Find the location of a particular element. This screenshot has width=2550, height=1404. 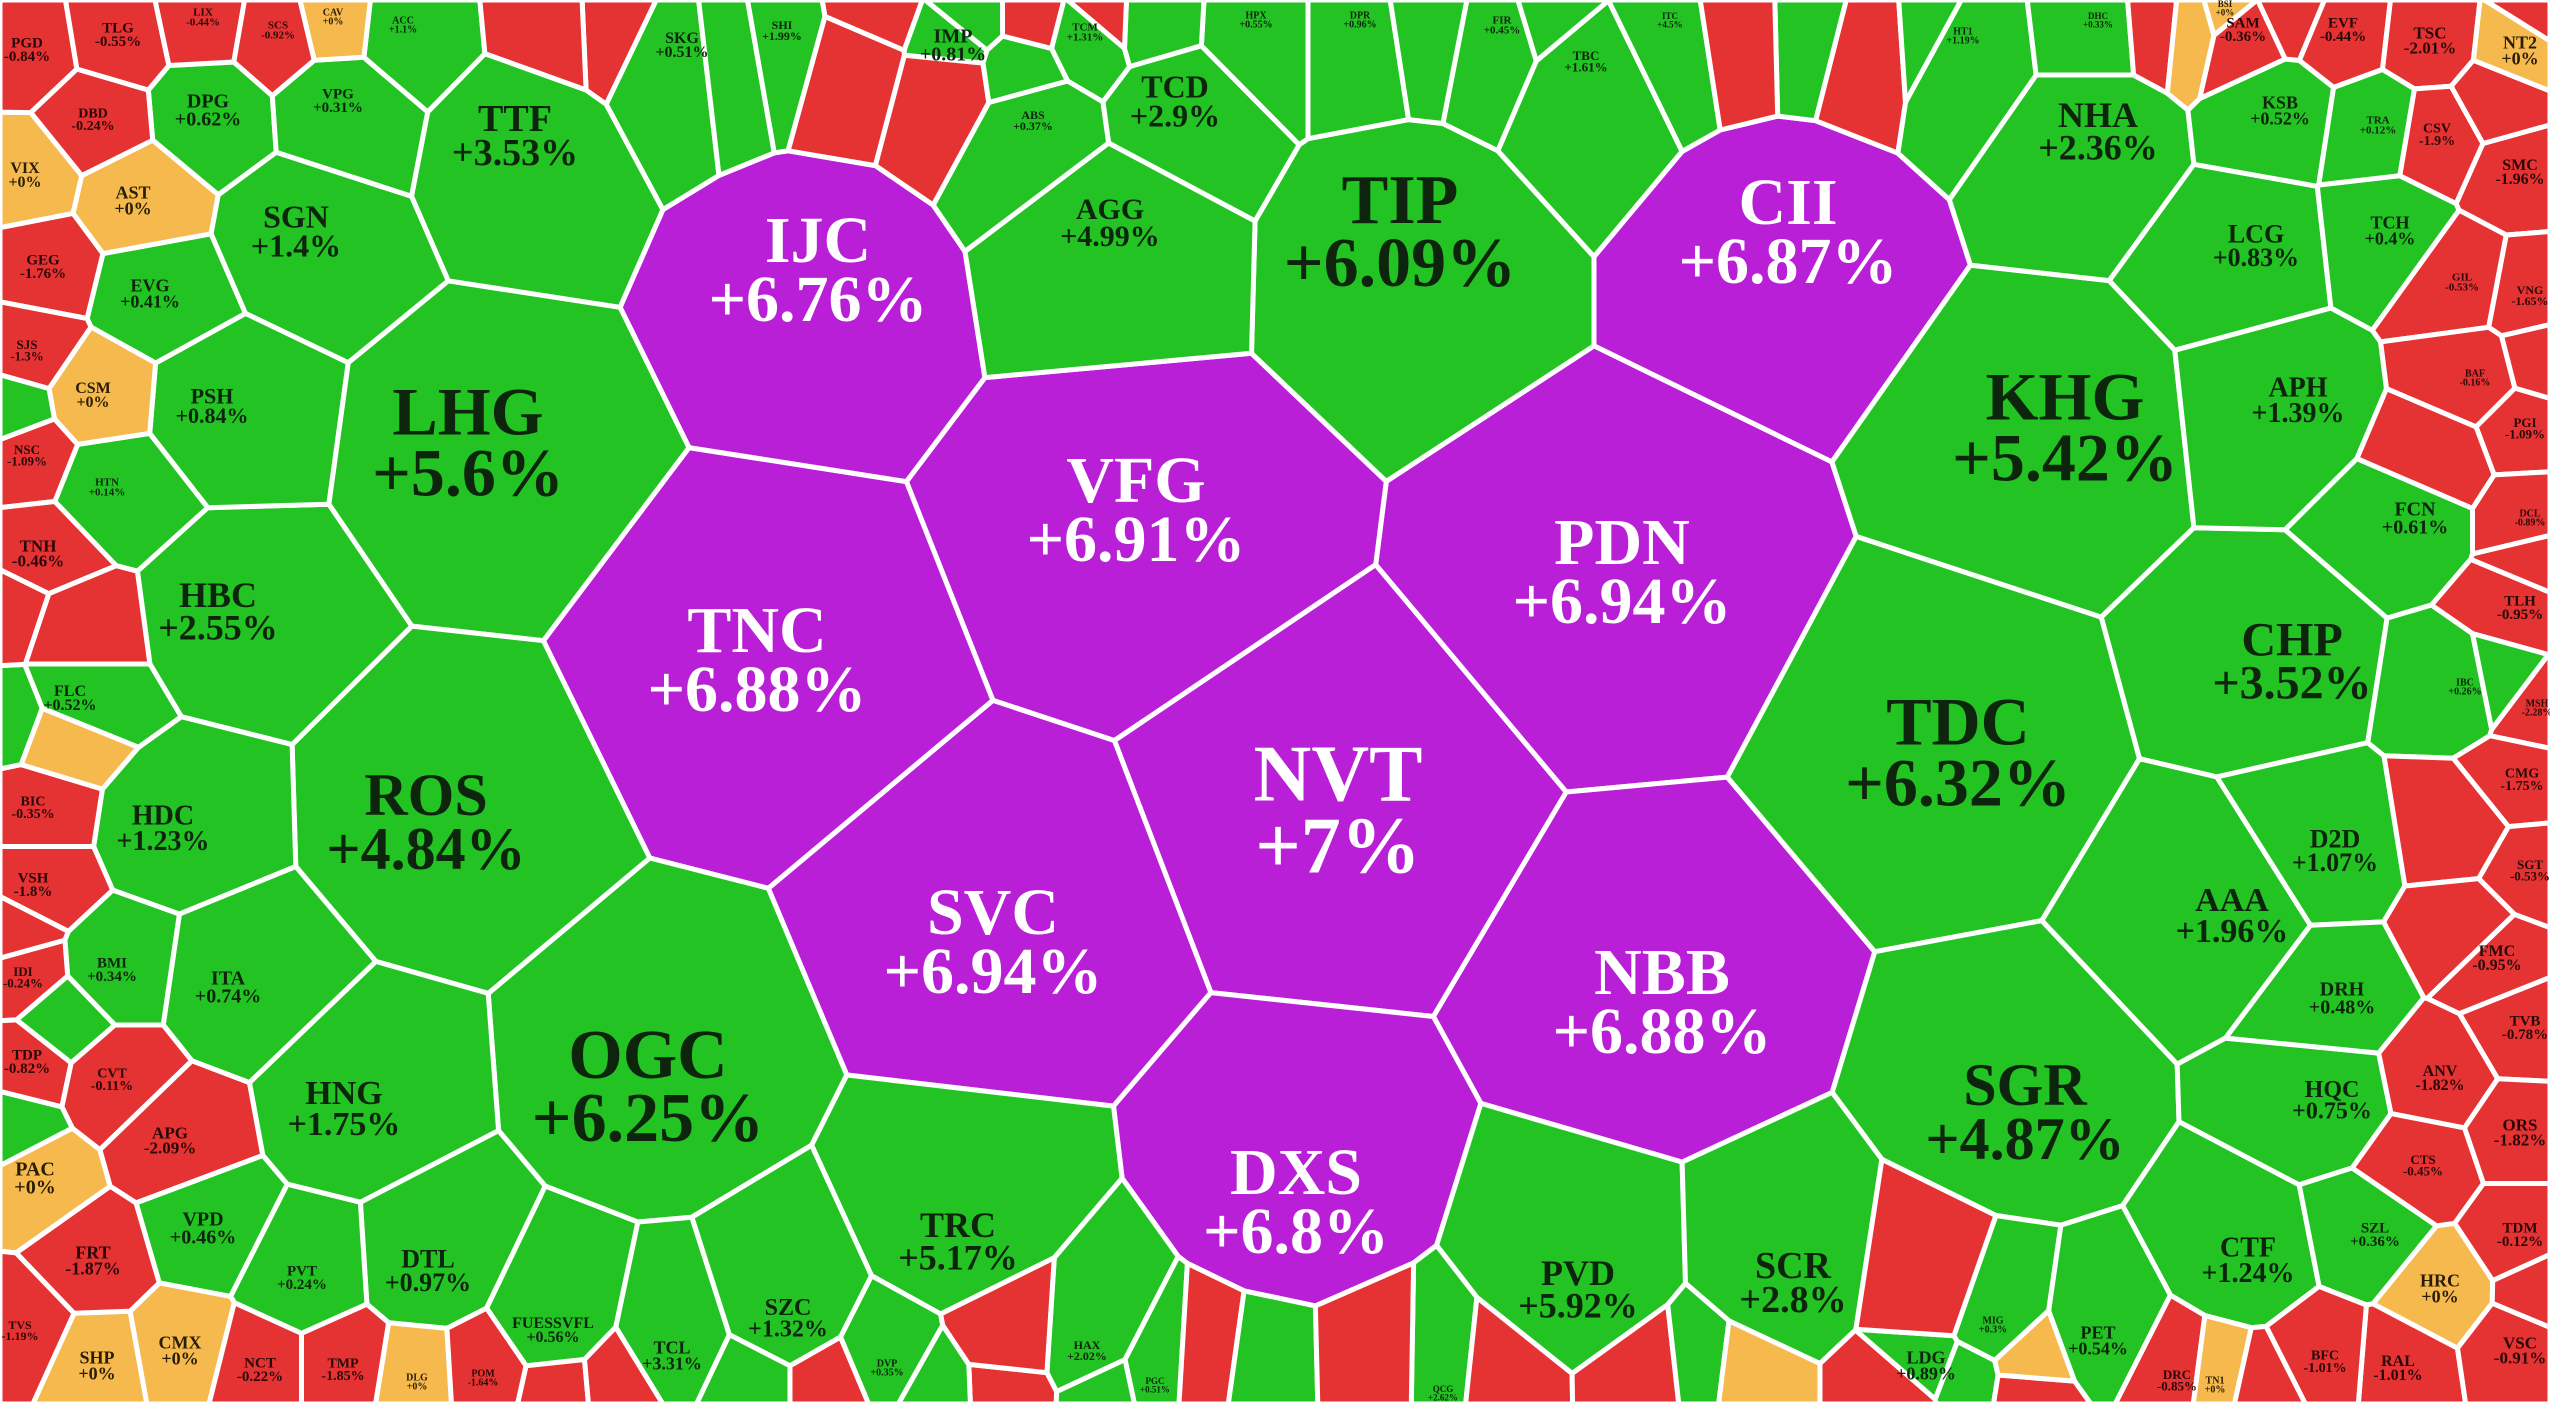

cell-change-hdc: +1.23% is located at coordinates (163, 841).